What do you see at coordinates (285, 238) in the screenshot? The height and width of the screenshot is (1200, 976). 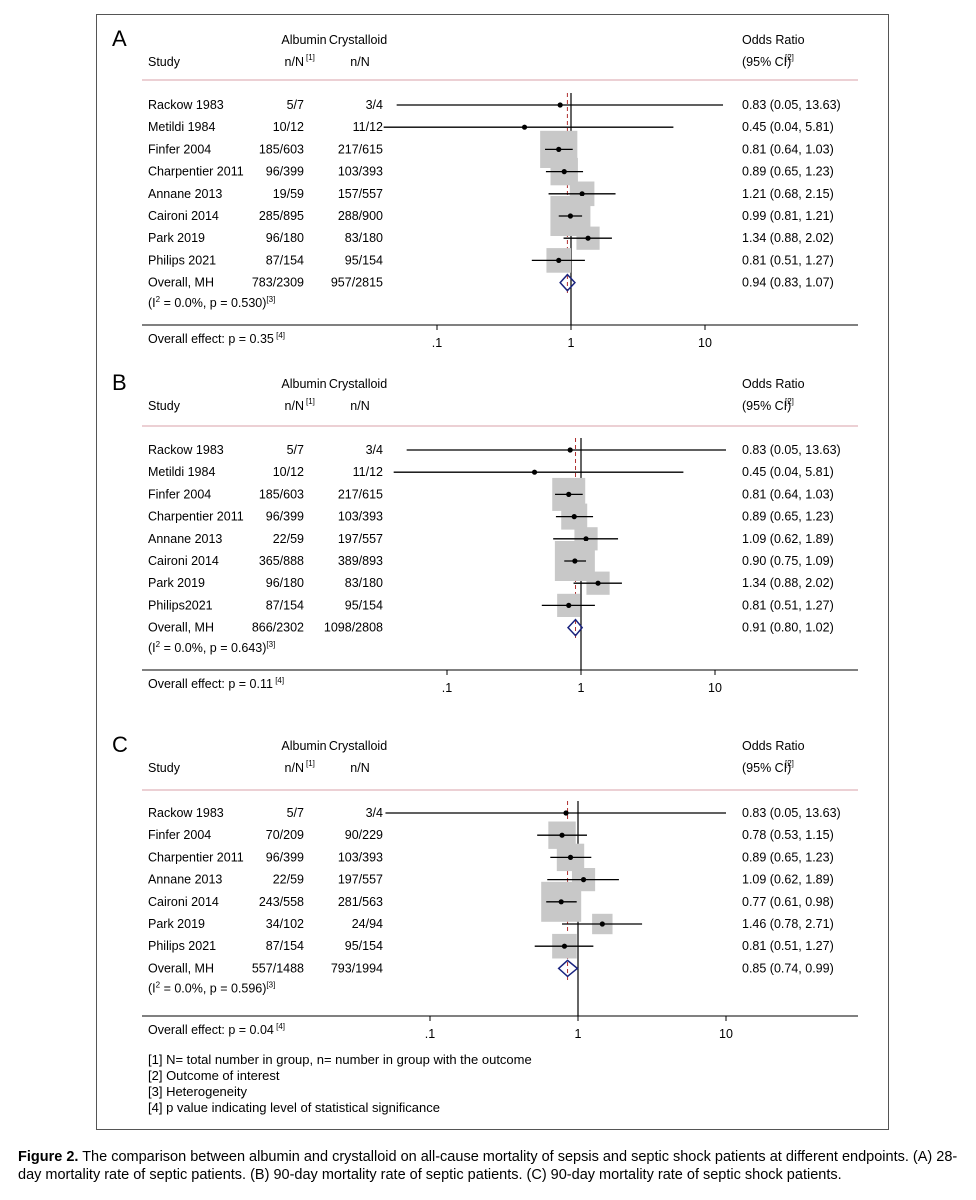 I see `albumin-count: 96/180` at bounding box center [285, 238].